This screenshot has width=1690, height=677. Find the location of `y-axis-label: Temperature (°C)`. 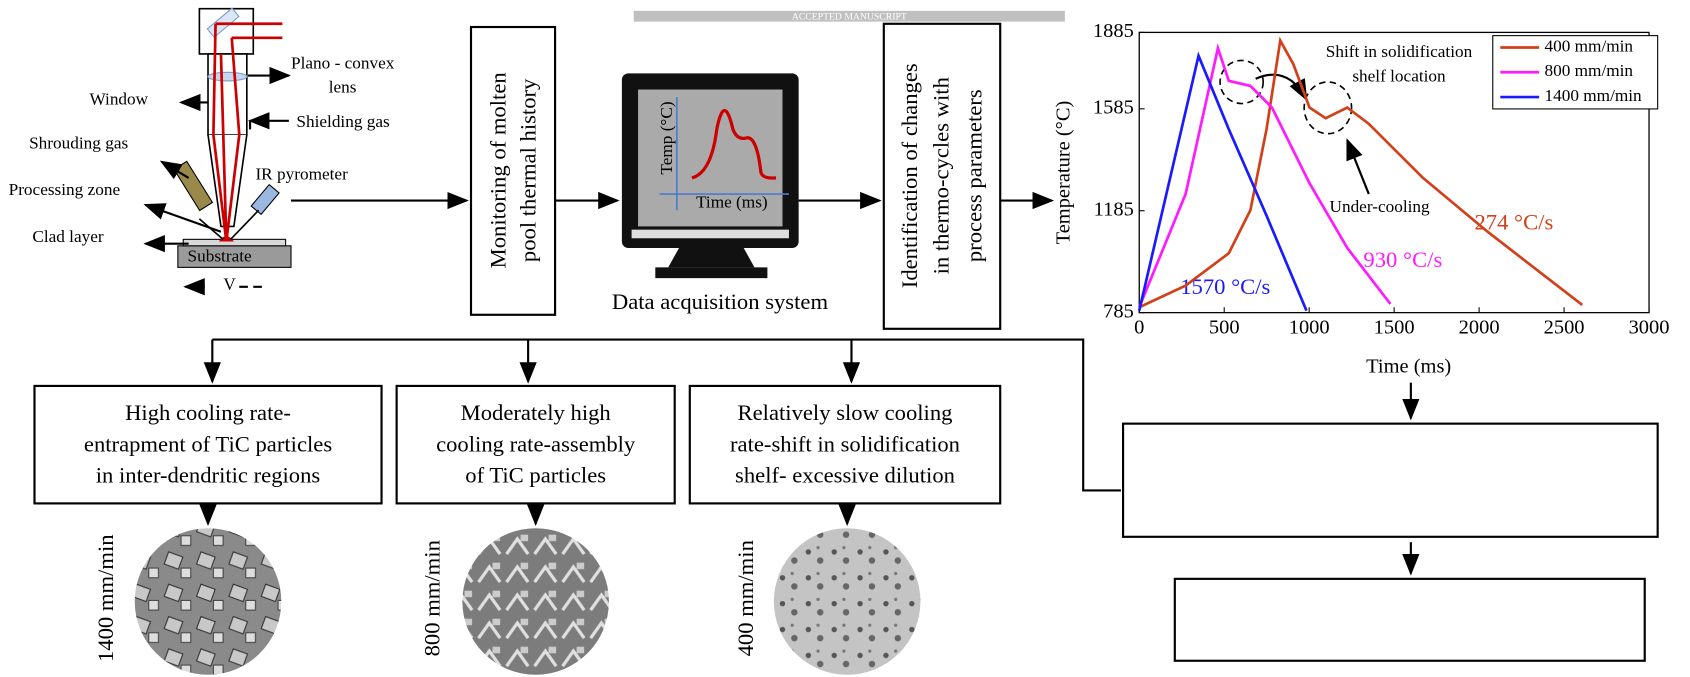

y-axis-label: Temperature (°C) is located at coordinates (1064, 173).